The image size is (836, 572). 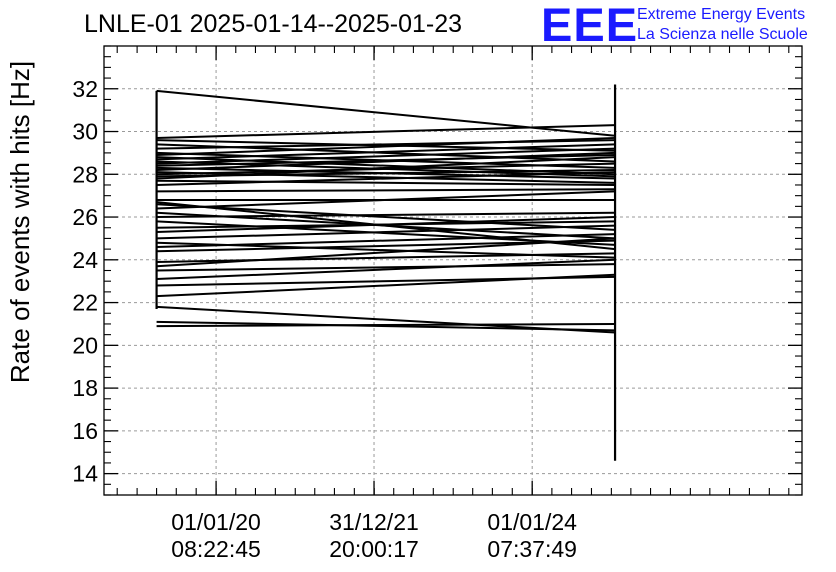 I want to click on y-tick-label: 16, so click(x=85, y=431).